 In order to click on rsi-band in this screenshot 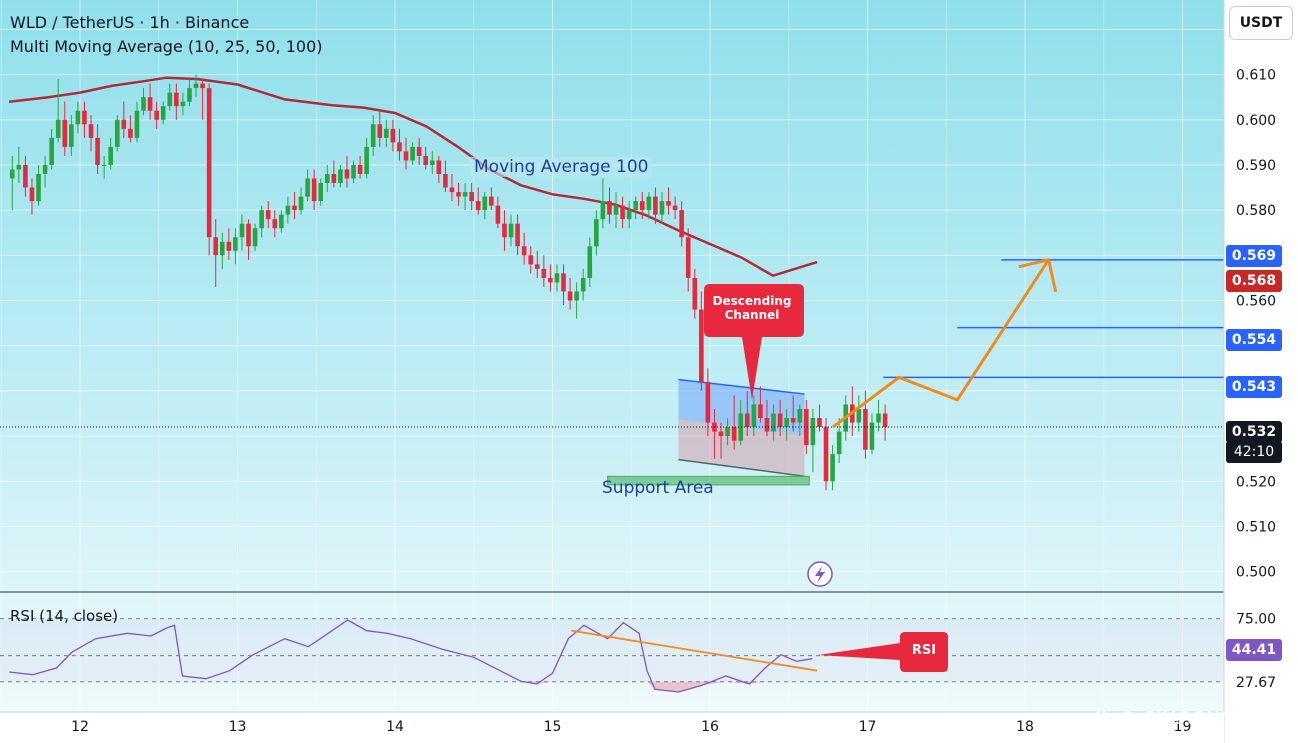, I will do `click(612, 650)`.